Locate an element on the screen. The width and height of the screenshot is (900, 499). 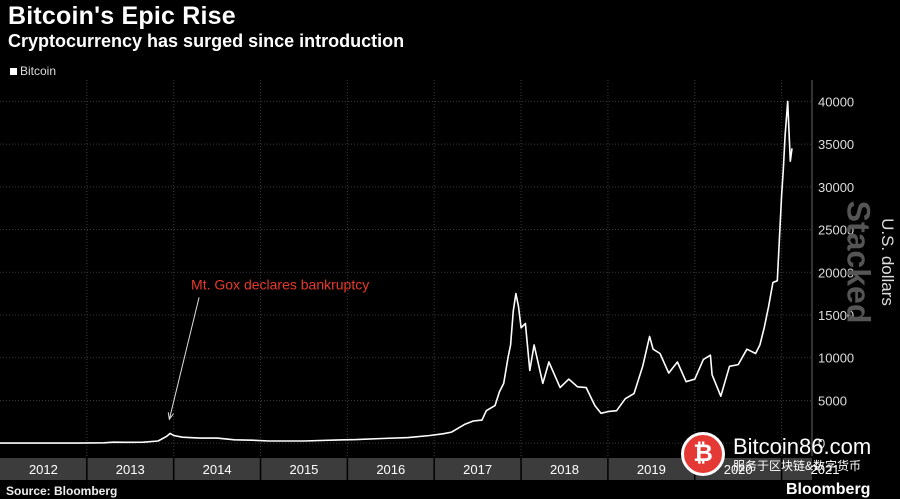
annotation-arrow-head is located at coordinates (170, 416).